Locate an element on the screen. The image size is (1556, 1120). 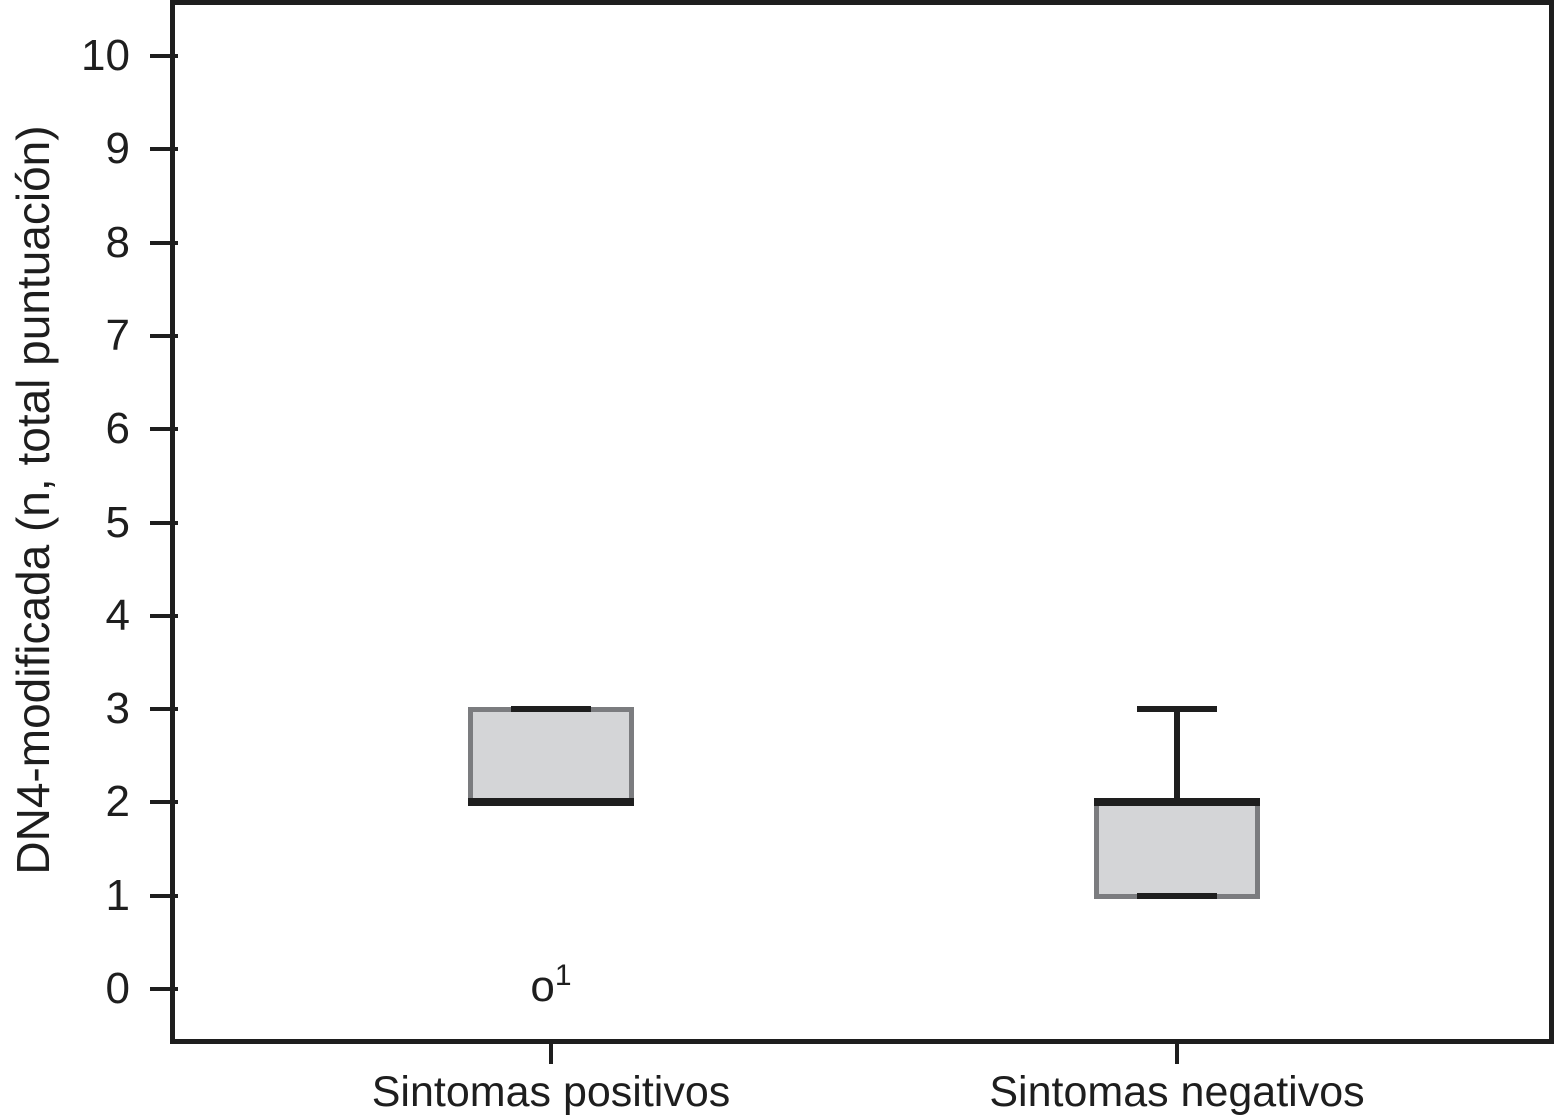
x-axis-category-label: Sintomas negativos is located at coordinates (1177, 1092).